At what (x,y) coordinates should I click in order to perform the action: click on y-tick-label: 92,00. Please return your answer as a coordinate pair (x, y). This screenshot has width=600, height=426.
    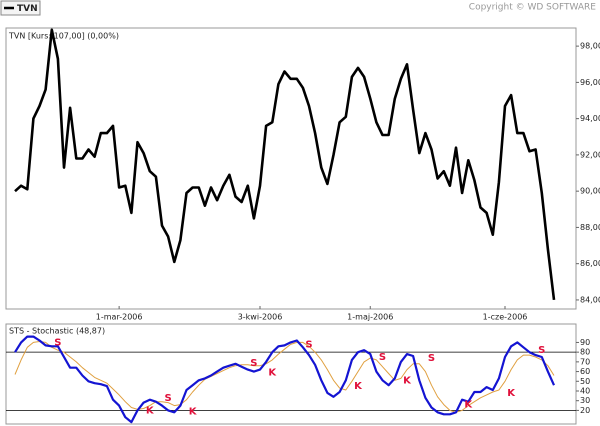
    Looking at the image, I should click on (590, 154).